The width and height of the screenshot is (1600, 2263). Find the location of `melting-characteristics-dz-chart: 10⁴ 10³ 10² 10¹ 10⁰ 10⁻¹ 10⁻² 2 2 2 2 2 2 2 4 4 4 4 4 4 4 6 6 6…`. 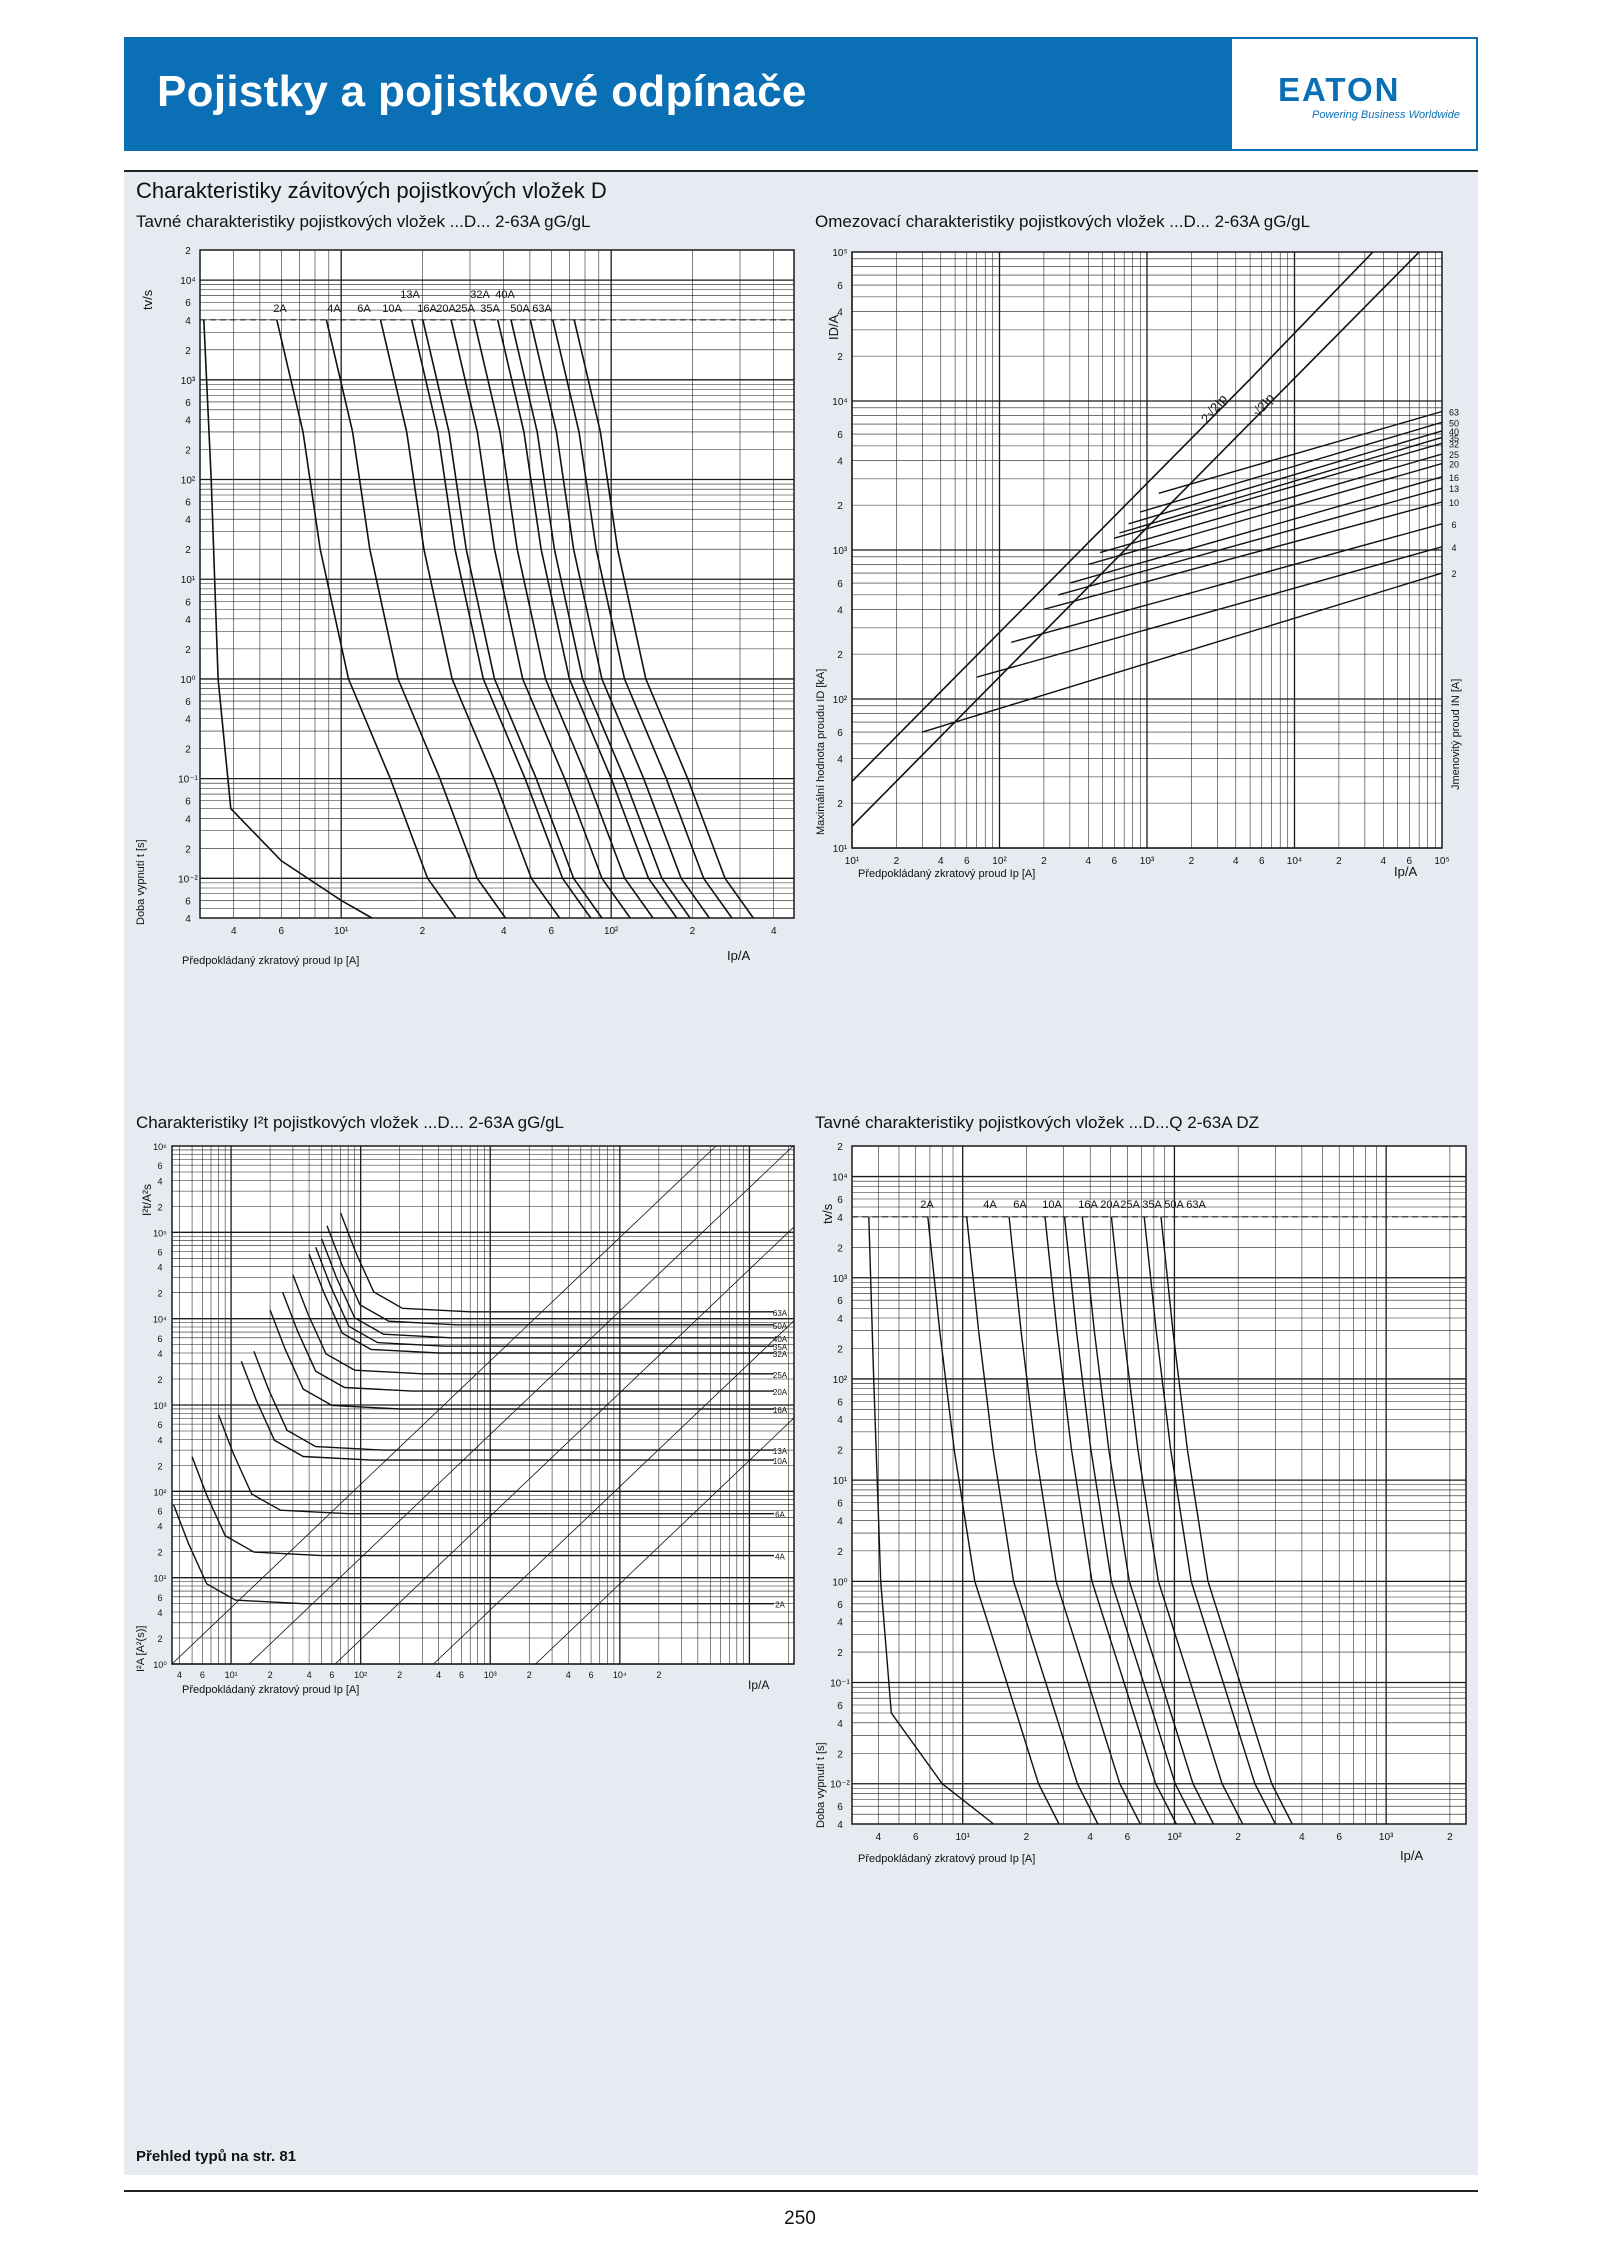

melting-characteristics-dz-chart: 10⁴ 10³ 10² 10¹ 10⁰ 10⁻¹ 10⁻² 2 2 2 2 2 2 2 4 4 4 4 4 4 4 6 6 6… is located at coordinates (1148, 1492).